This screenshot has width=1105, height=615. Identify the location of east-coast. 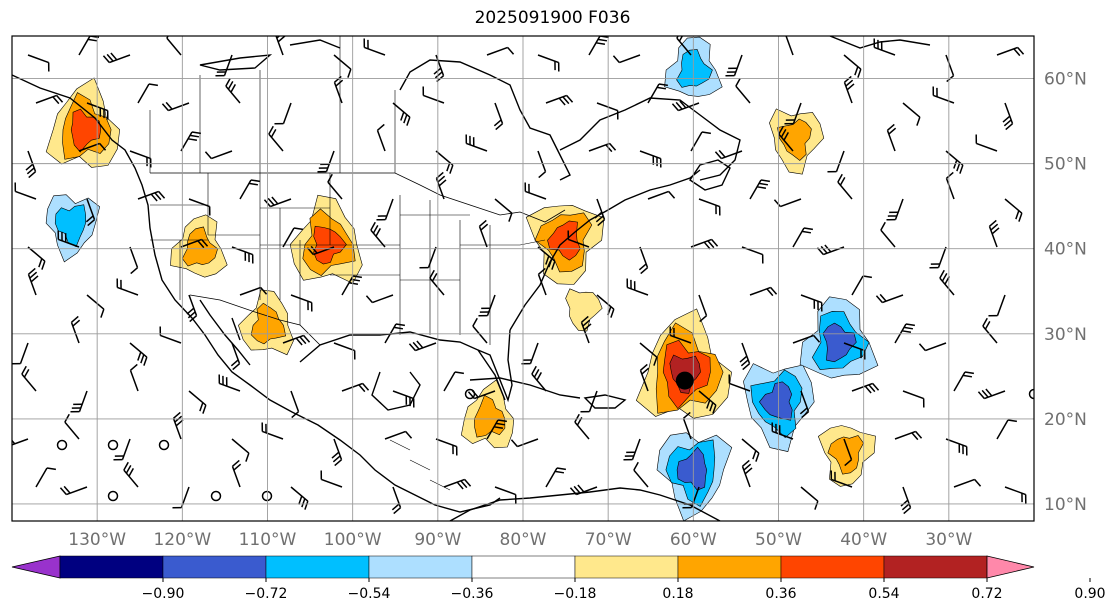
(605, 250).